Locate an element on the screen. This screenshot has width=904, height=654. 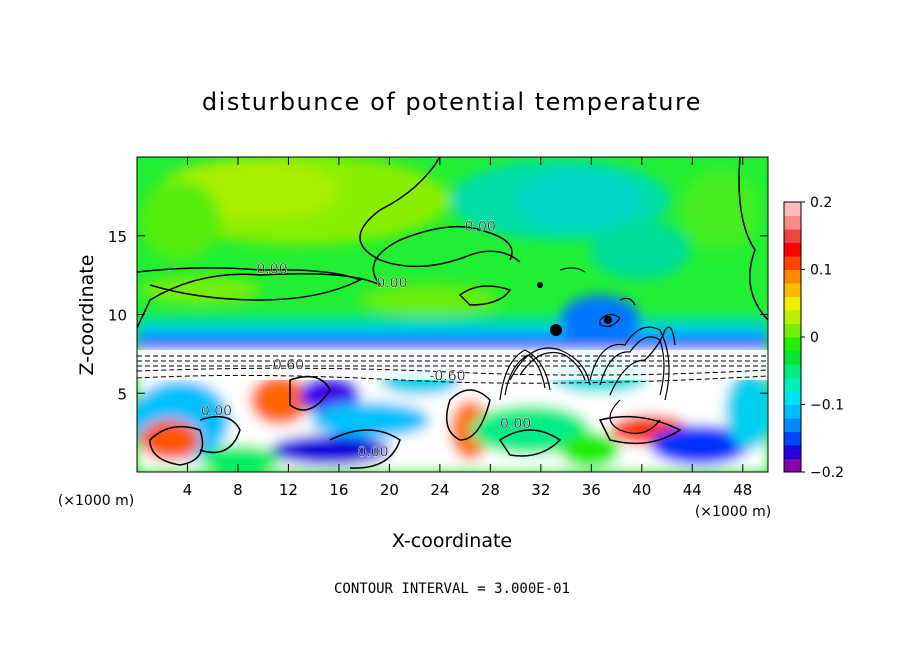
y-tick-label: 5 is located at coordinates (122, 394).